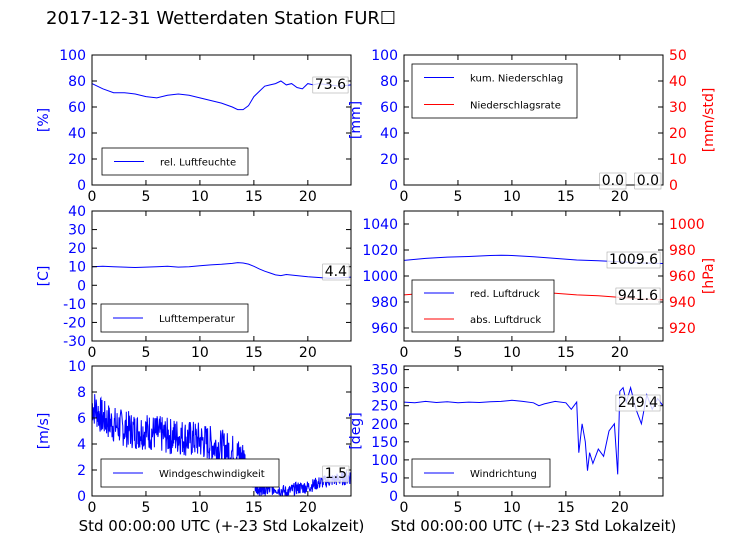  What do you see at coordinates (389, 479) in the screenshot?
I see `y-tick-label: 50` at bounding box center [389, 479].